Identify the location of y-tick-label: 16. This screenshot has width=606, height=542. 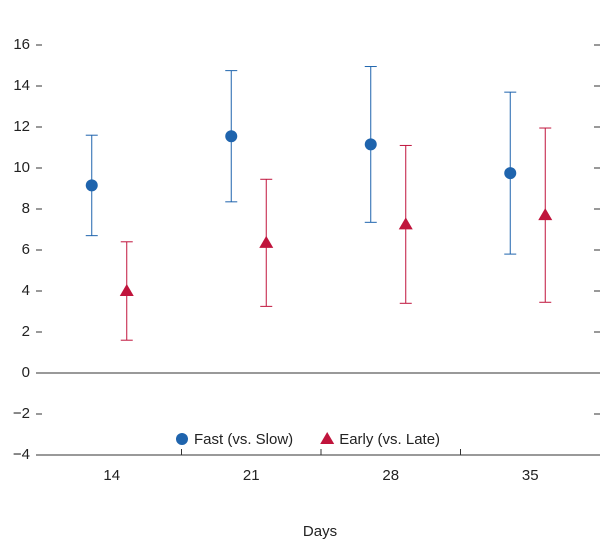
(21, 44).